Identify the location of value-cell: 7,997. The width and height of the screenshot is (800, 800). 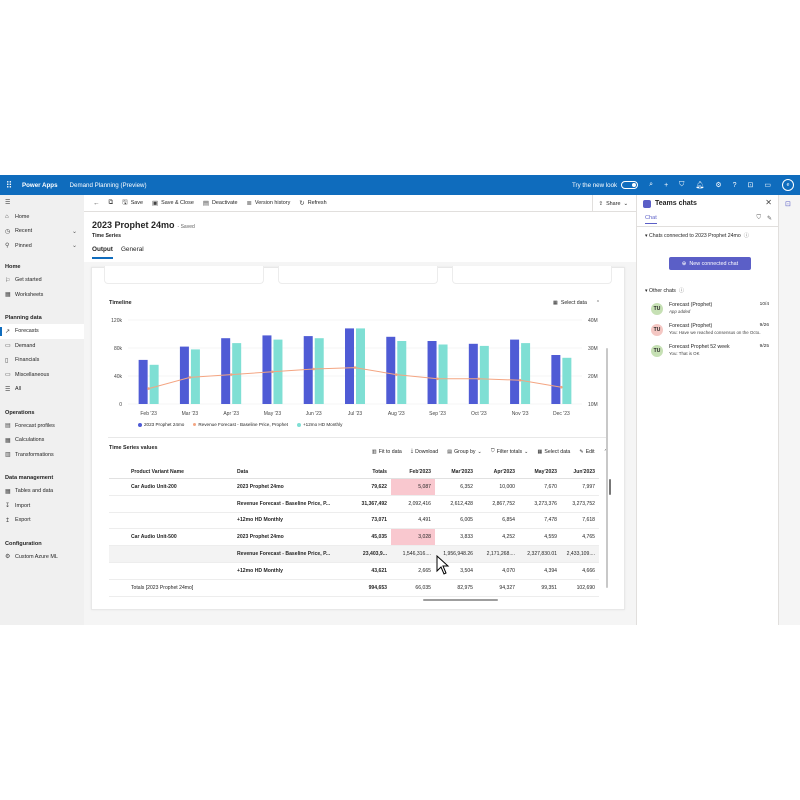
(588, 486).